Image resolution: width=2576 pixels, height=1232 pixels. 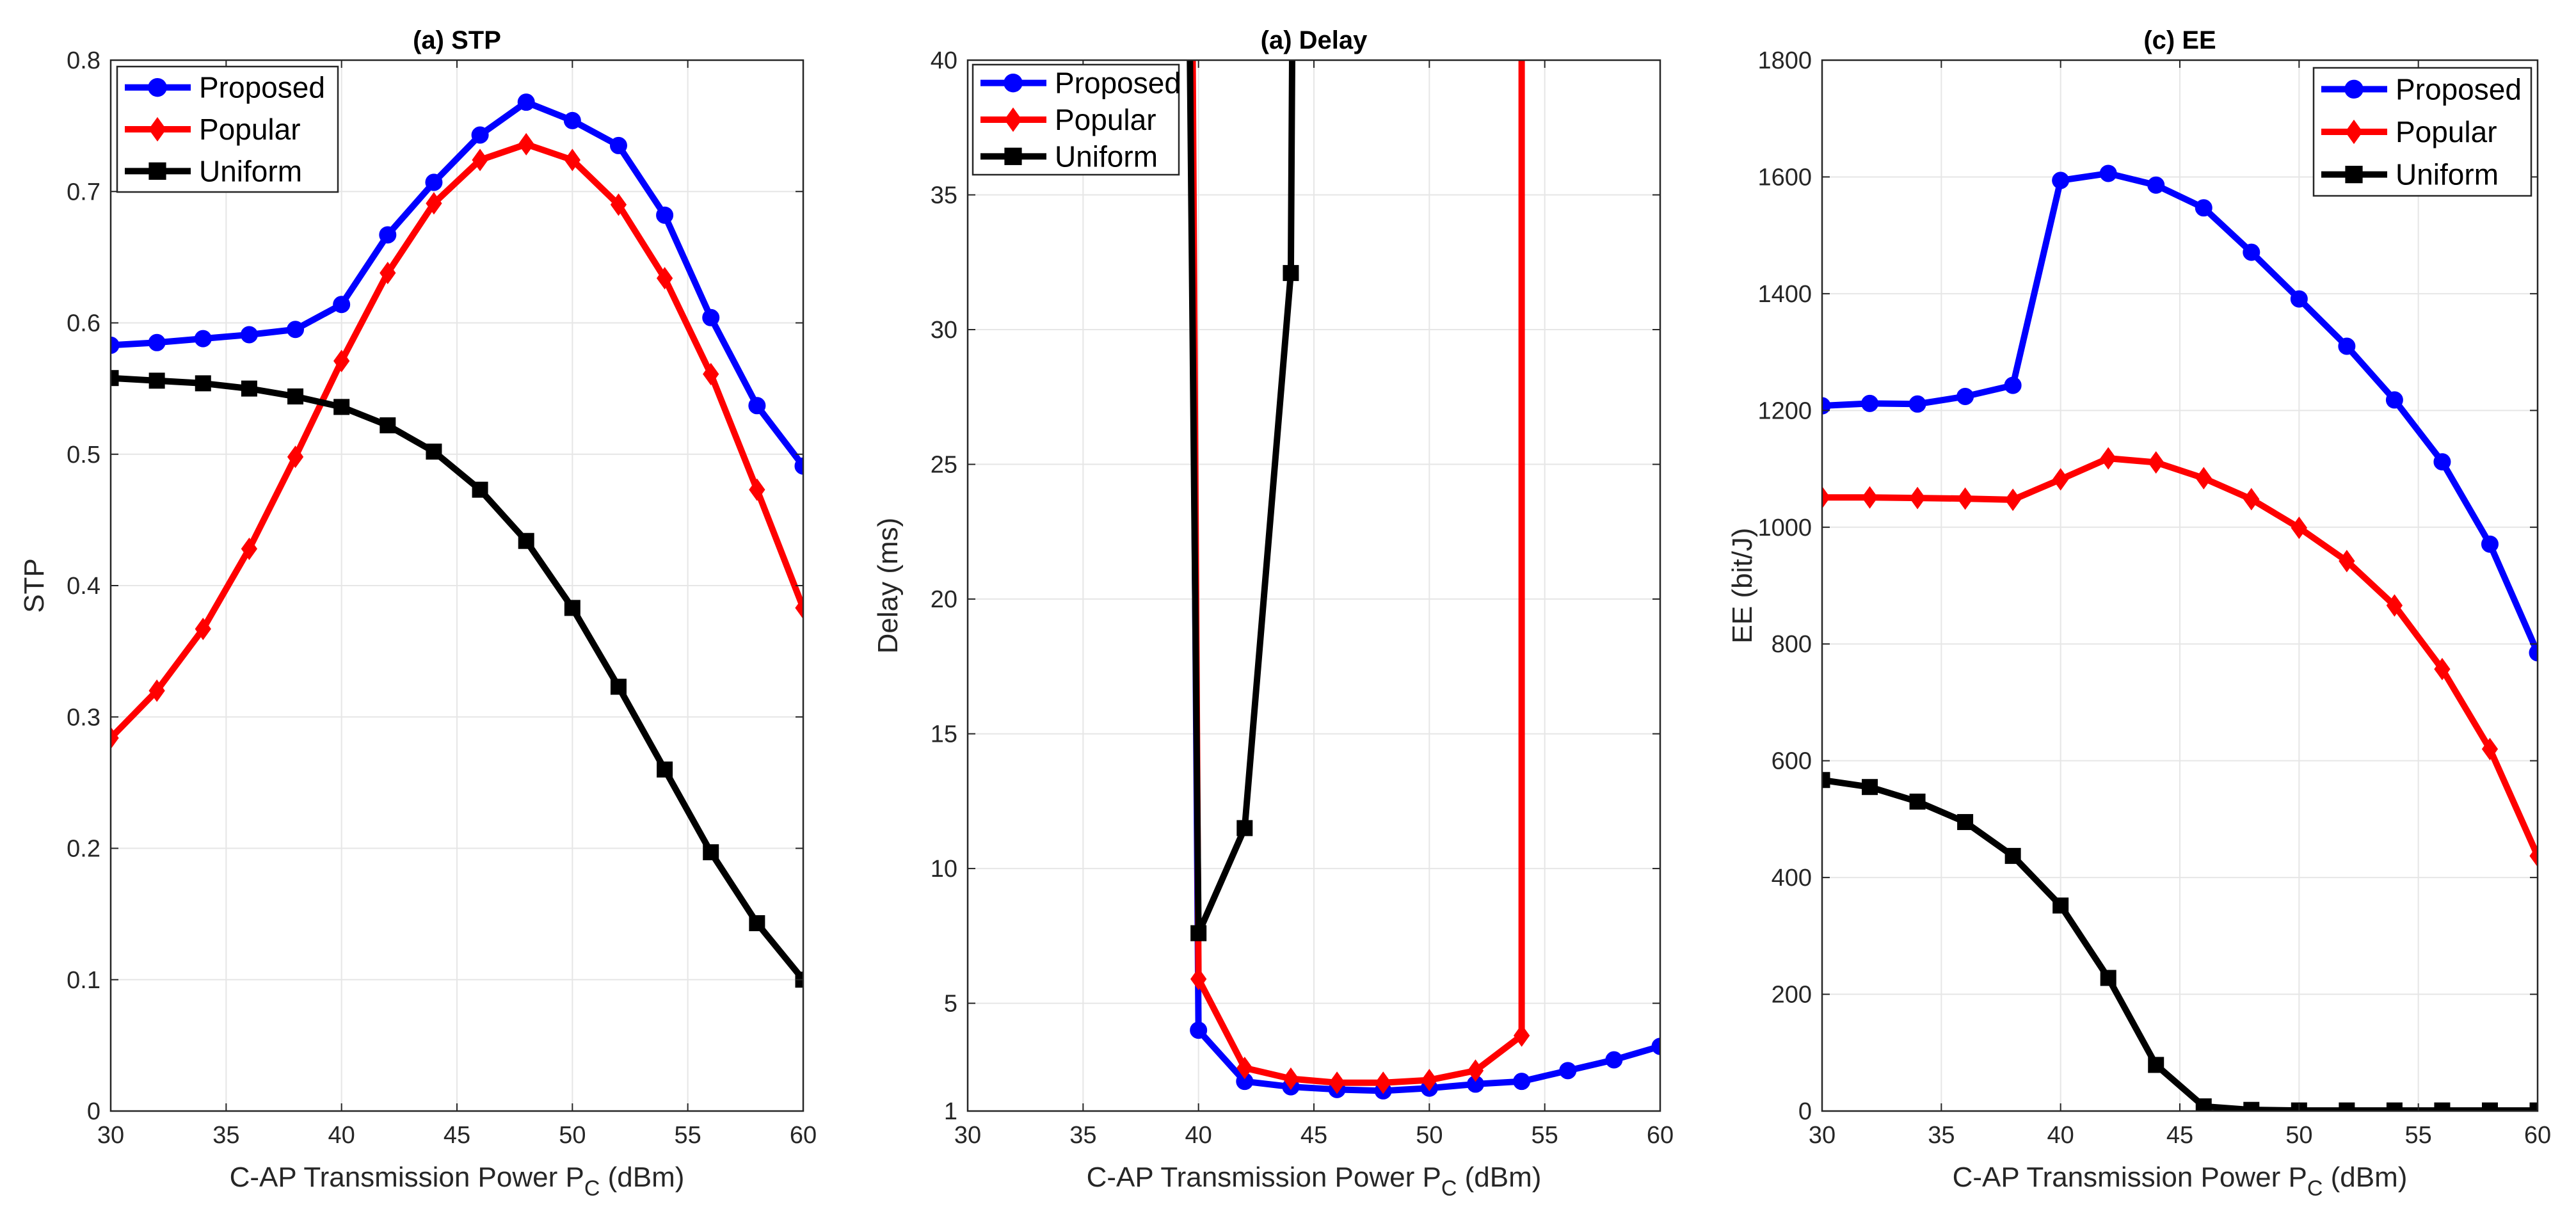 What do you see at coordinates (1792, 644) in the screenshot?
I see `y-tick-label: 800` at bounding box center [1792, 644].